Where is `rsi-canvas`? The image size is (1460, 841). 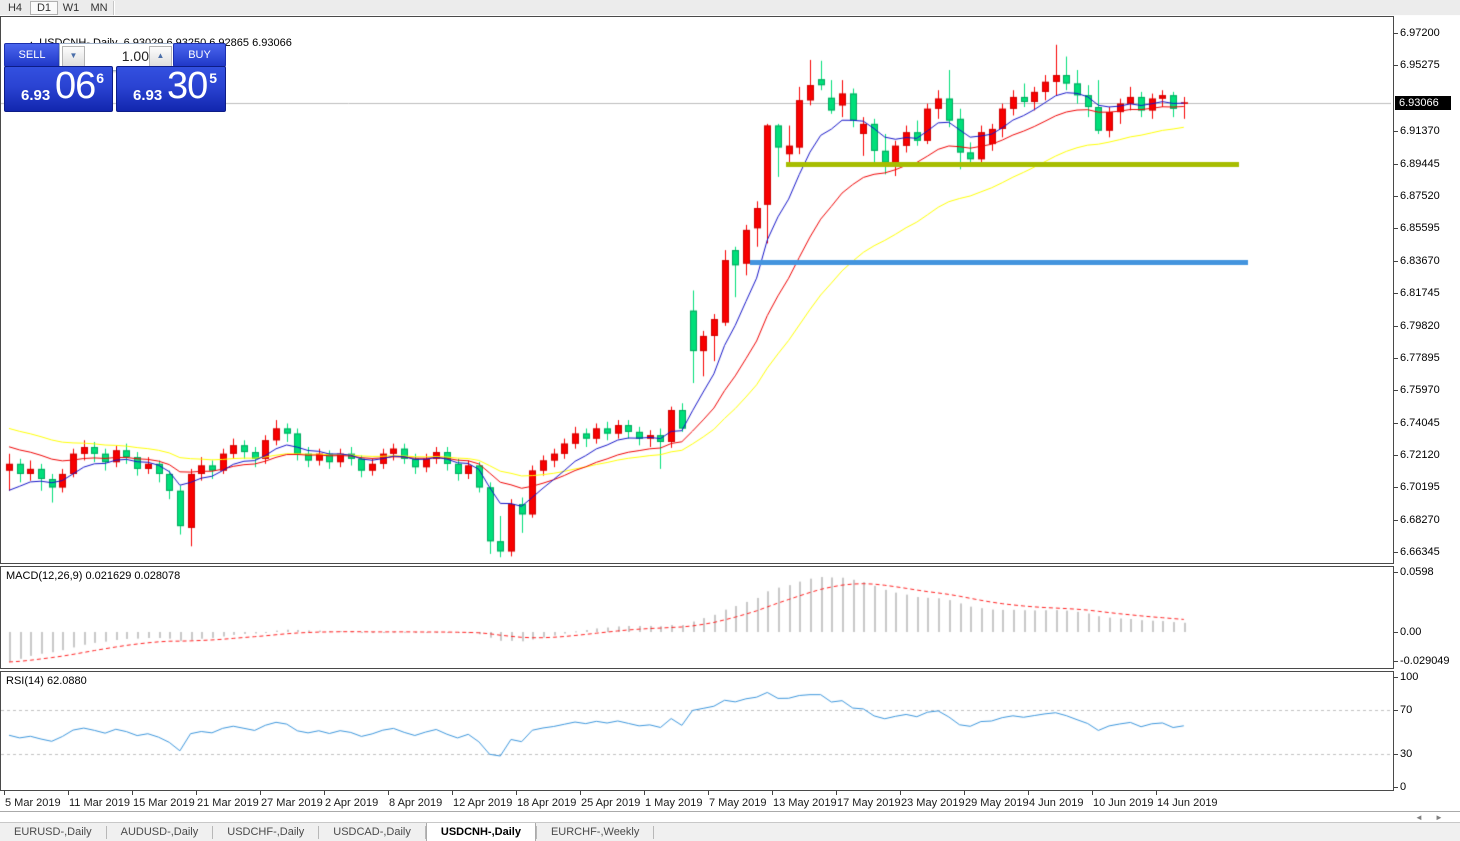
rsi-canvas is located at coordinates (696, 730).